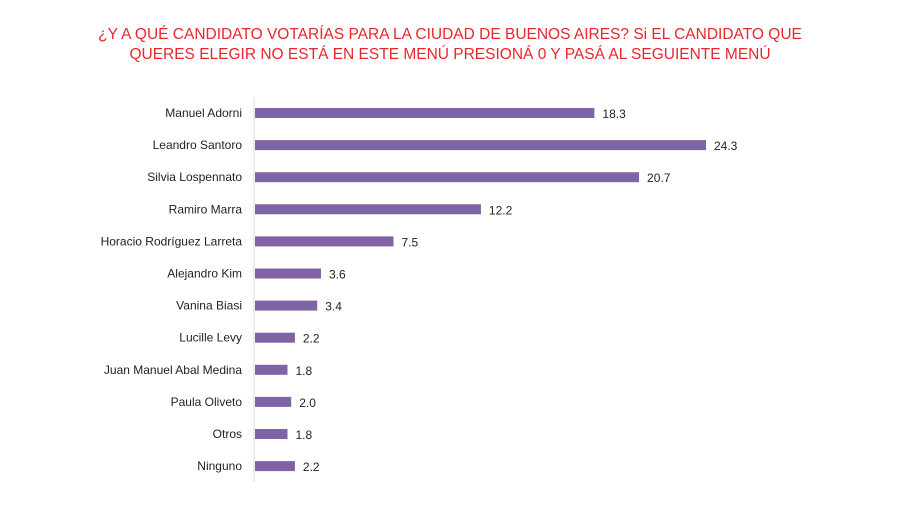 The image size is (900, 505). I want to click on category-label: Leandro Santoro, so click(198, 145).